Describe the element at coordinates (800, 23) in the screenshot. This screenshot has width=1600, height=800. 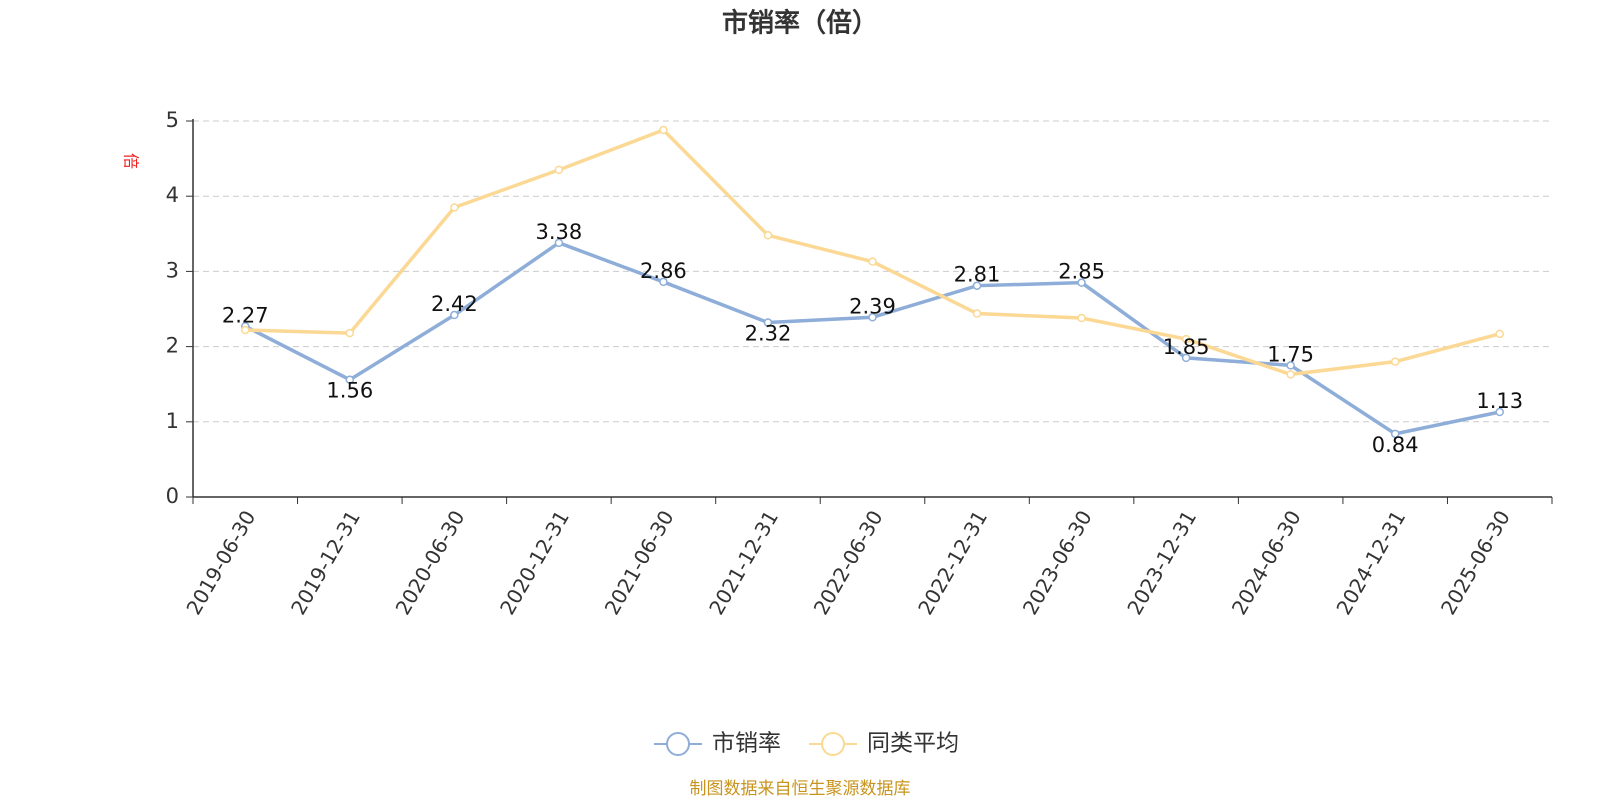
I see `chart-title: 市销率（倍）` at that location.